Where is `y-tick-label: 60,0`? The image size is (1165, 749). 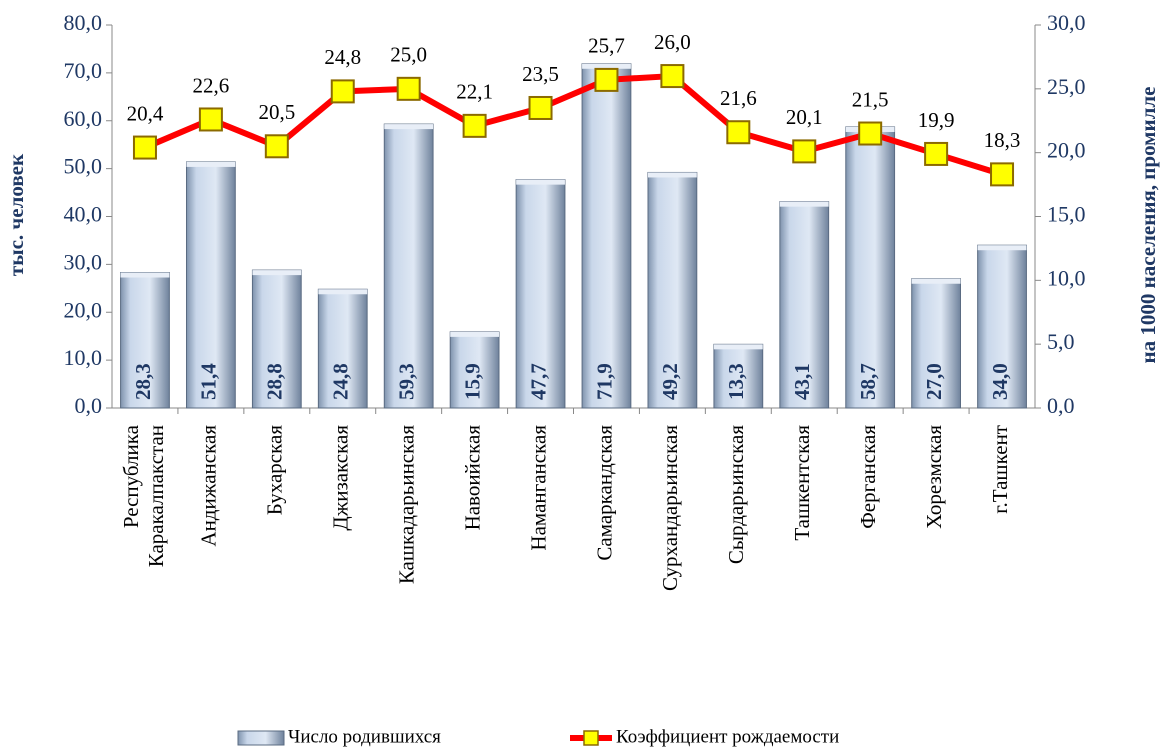
y-tick-label: 60,0 is located at coordinates (83, 118).